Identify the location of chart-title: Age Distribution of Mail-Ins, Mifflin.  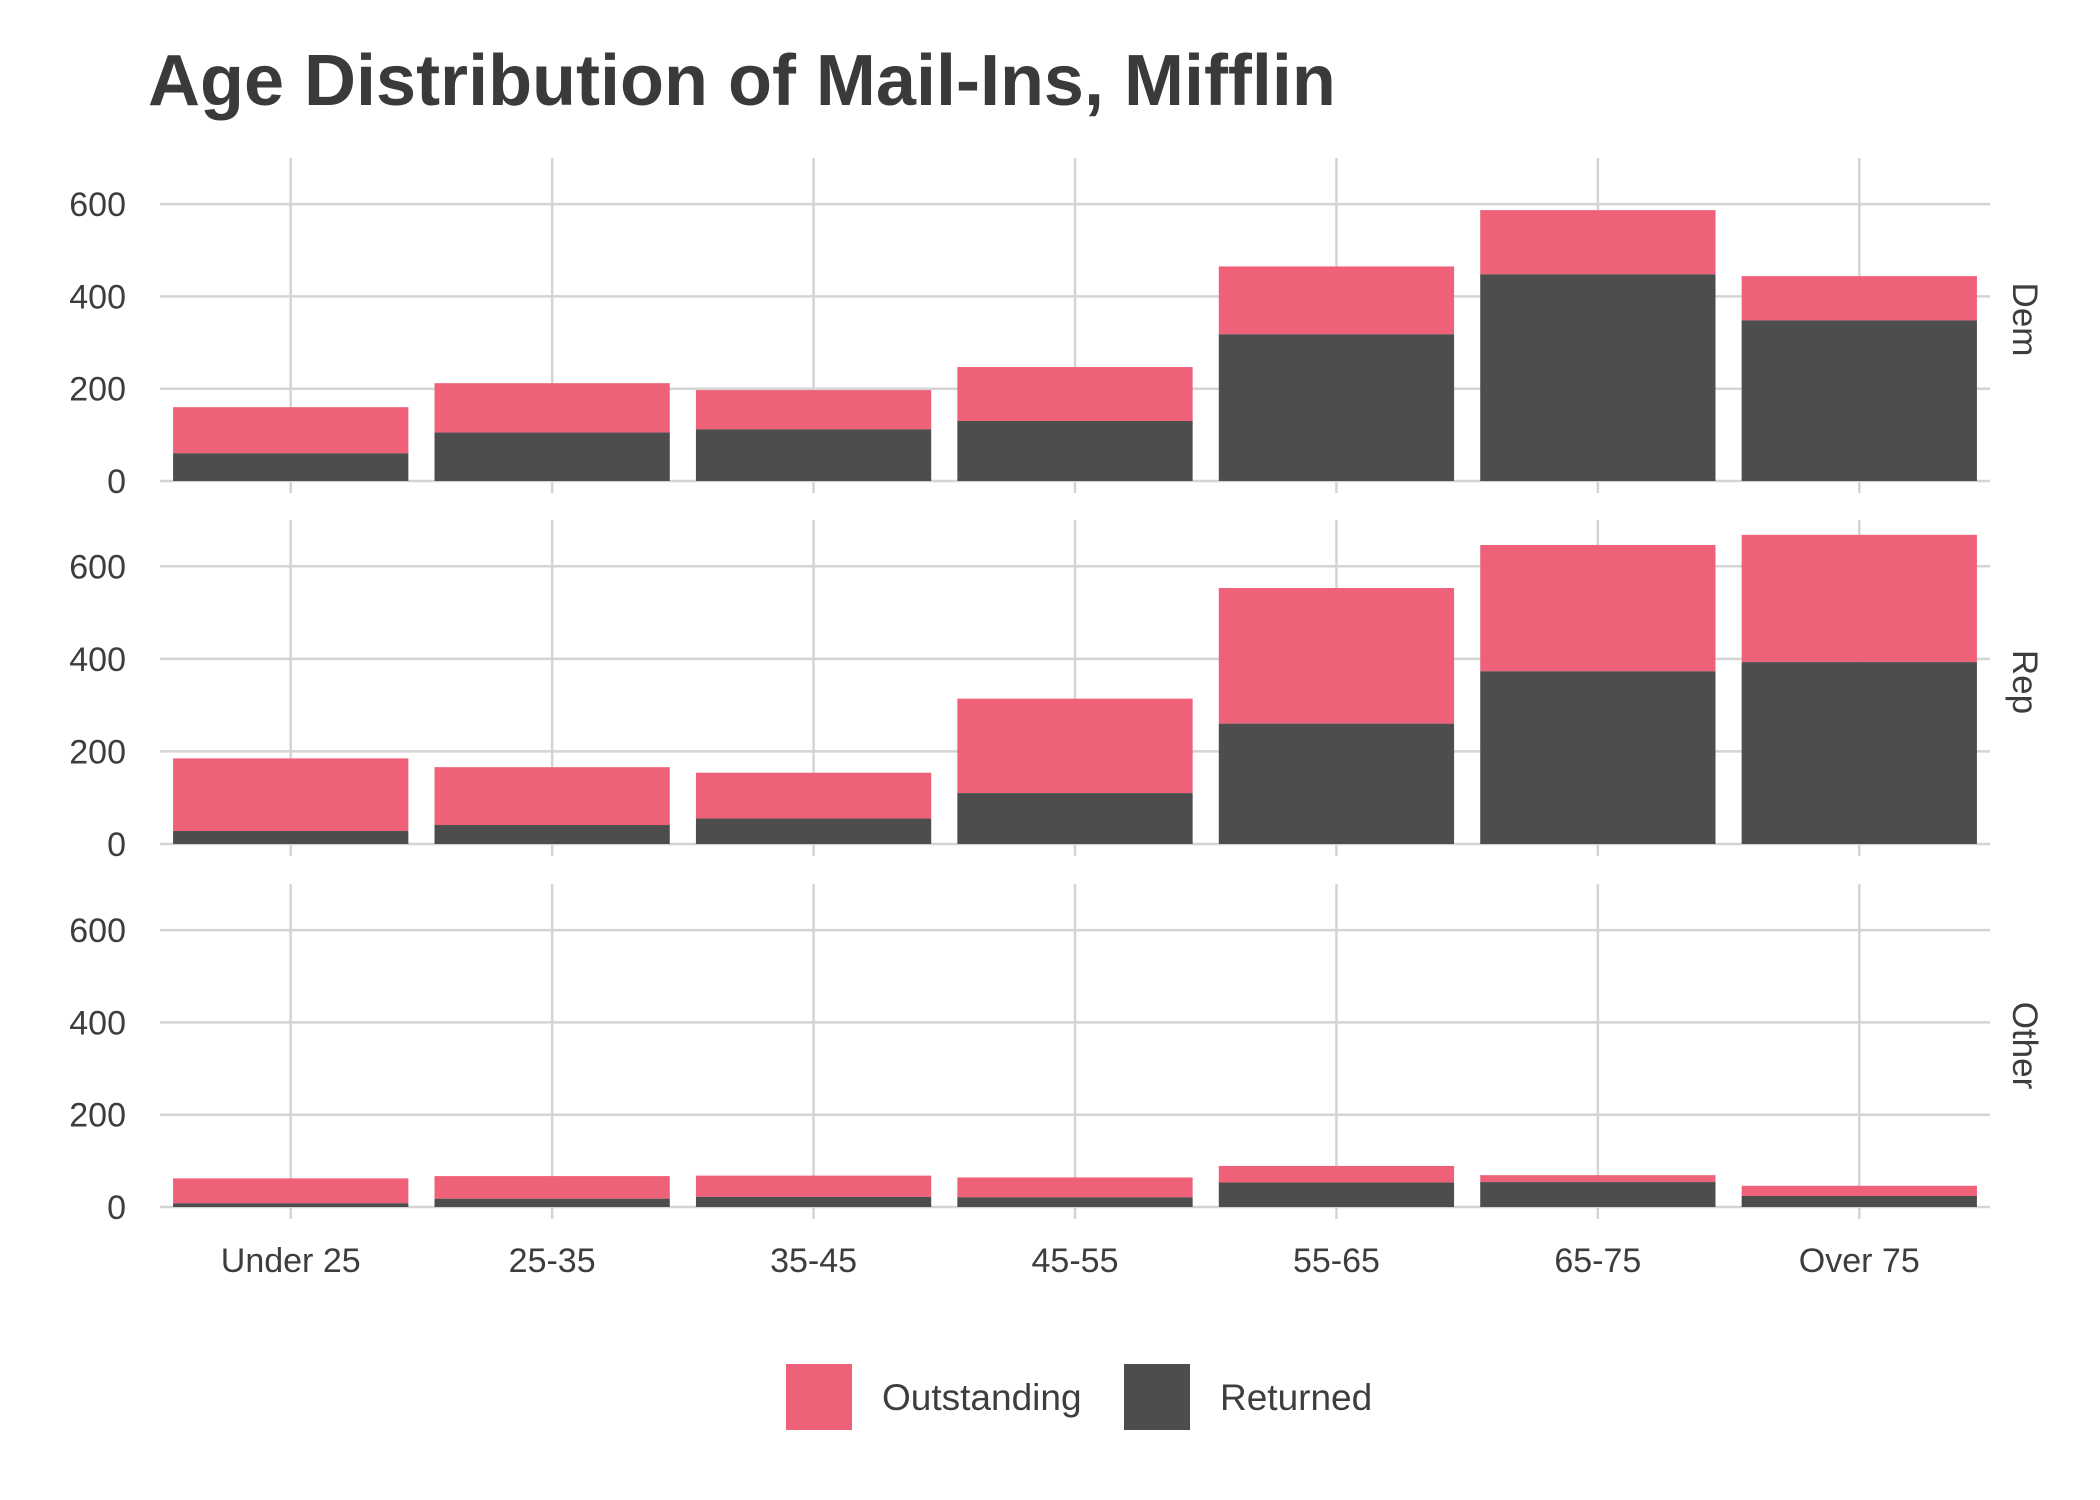
(742, 81).